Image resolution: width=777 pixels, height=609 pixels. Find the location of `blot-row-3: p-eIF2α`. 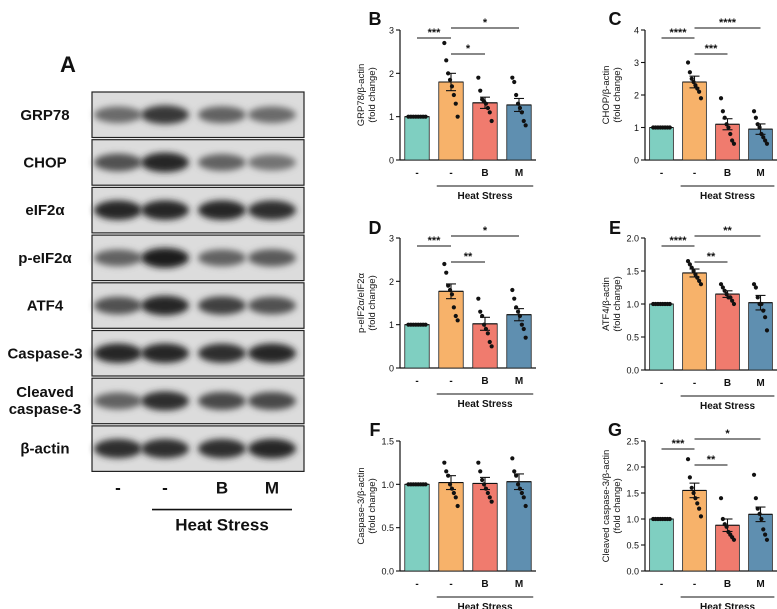

blot-row-3: p-eIF2α is located at coordinates (161, 258).